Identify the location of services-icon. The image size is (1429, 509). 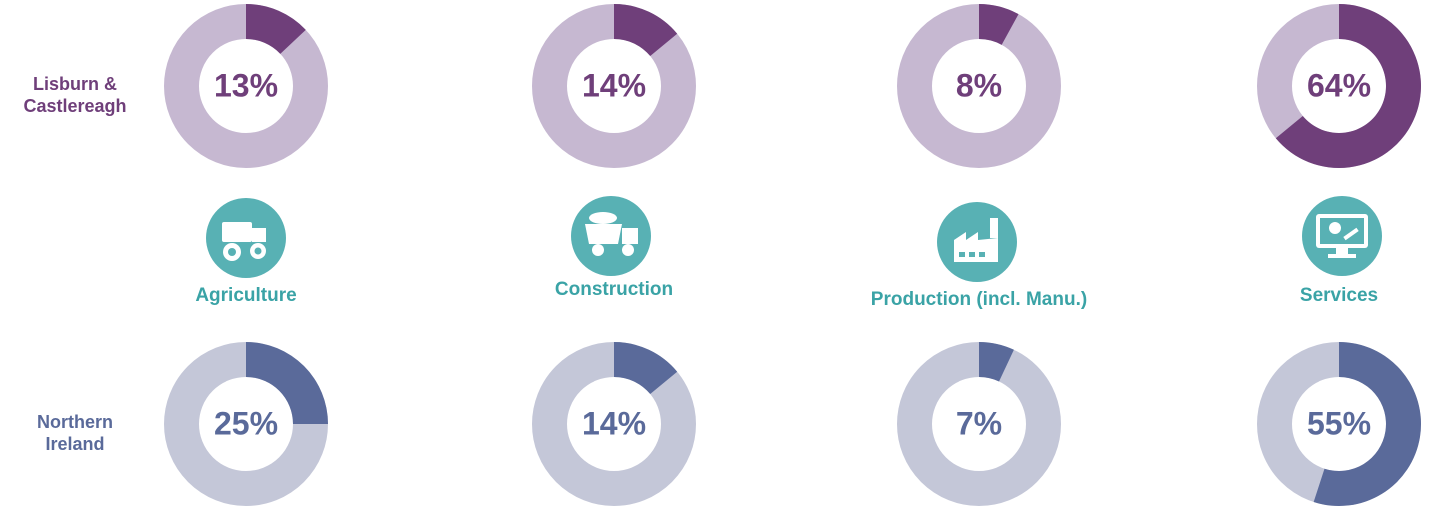
(1342, 236).